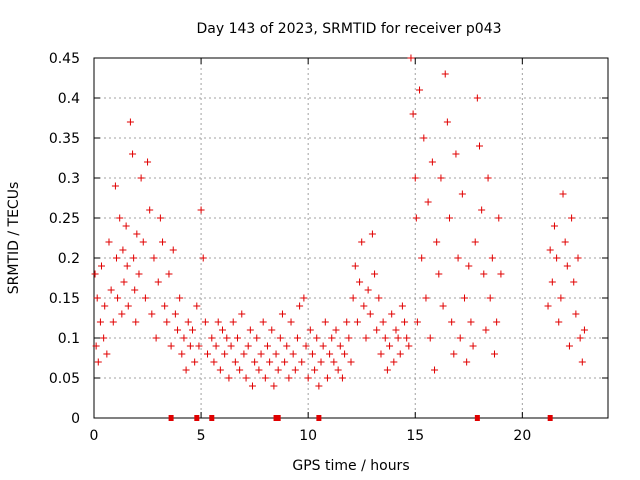  Describe the element at coordinates (75, 419) in the screenshot. I see `y-tick-label: 0` at that location.